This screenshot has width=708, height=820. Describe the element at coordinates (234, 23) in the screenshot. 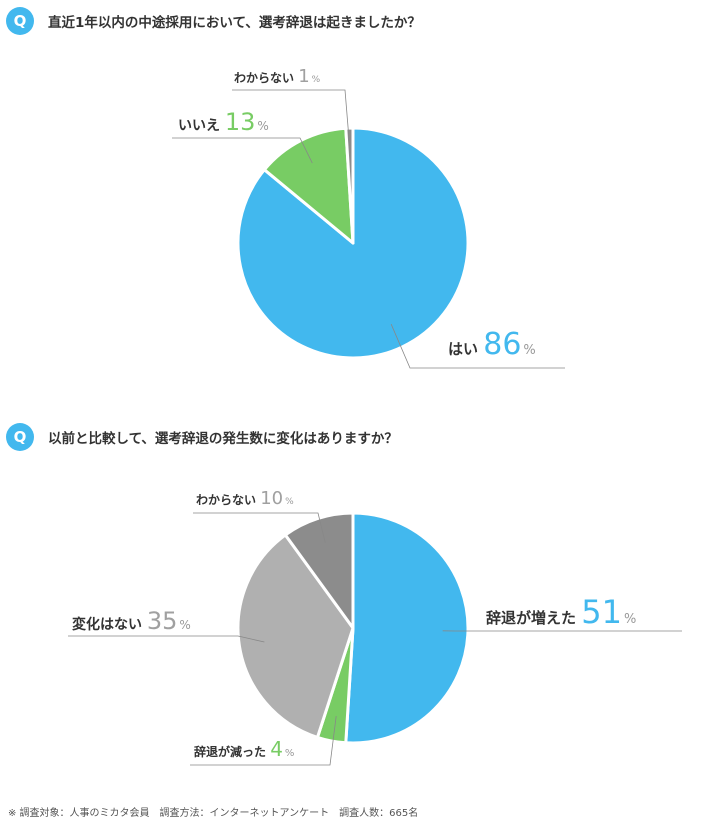

I see `question-text: 直近1年以内の中途採用において、選考辞退は起きましたか？` at that location.